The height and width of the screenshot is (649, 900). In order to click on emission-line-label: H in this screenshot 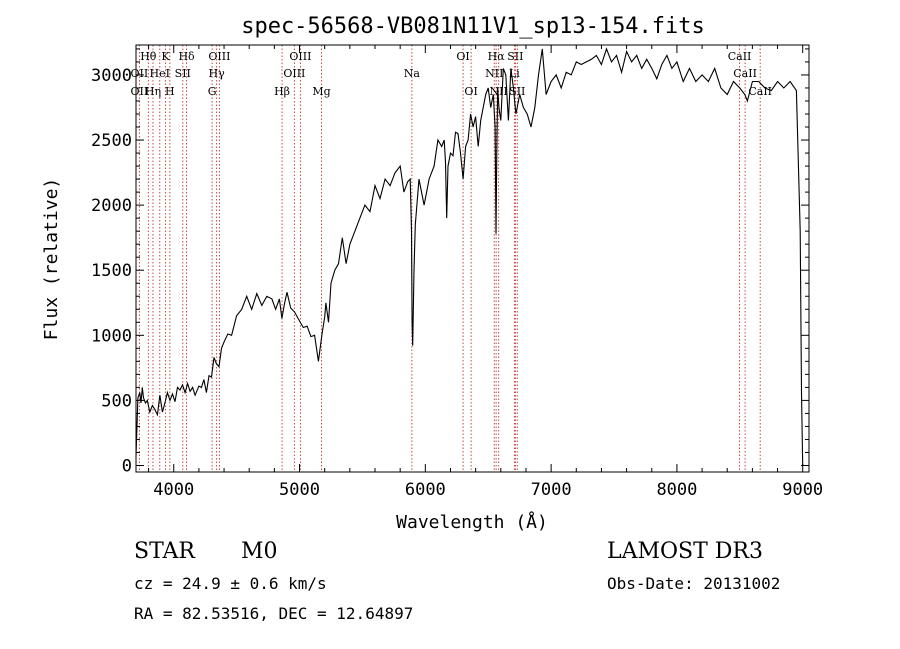, I will do `click(170, 91)`.